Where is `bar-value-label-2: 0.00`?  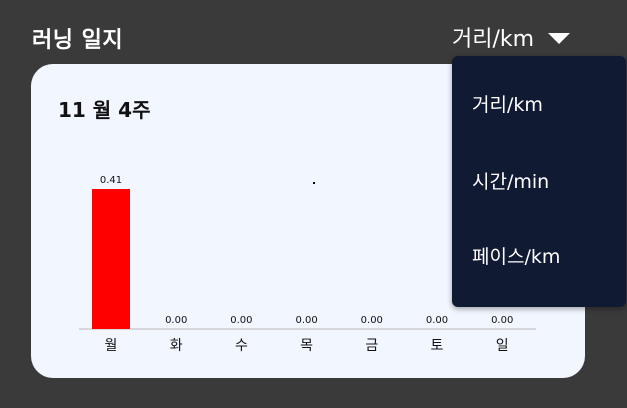
bar-value-label-2: 0.00 is located at coordinates (241, 320).